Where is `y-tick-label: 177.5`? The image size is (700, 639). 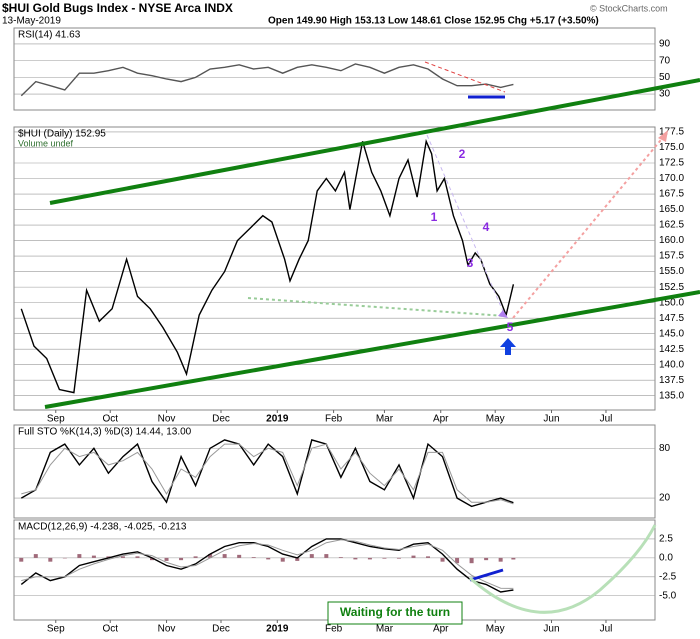
y-tick-label: 177.5 is located at coordinates (671, 132).